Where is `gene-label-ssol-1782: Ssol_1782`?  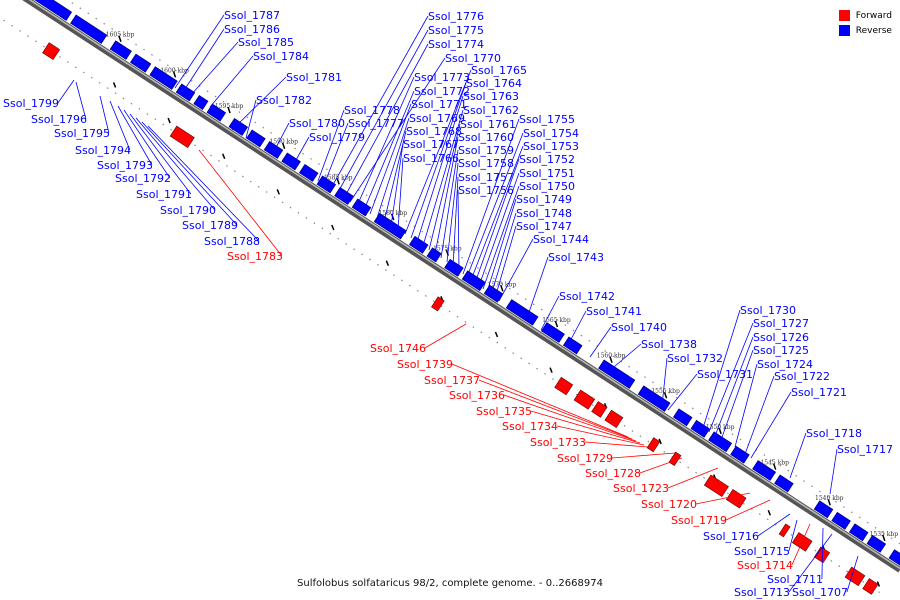
gene-label-ssol-1782: Ssol_1782 is located at coordinates (284, 100).